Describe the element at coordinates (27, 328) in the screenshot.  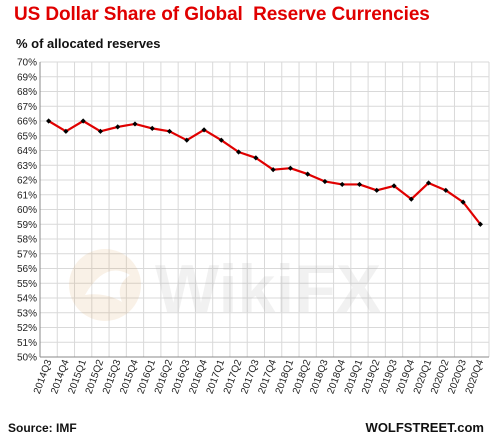
I see `y-tick-label: 52%` at that location.